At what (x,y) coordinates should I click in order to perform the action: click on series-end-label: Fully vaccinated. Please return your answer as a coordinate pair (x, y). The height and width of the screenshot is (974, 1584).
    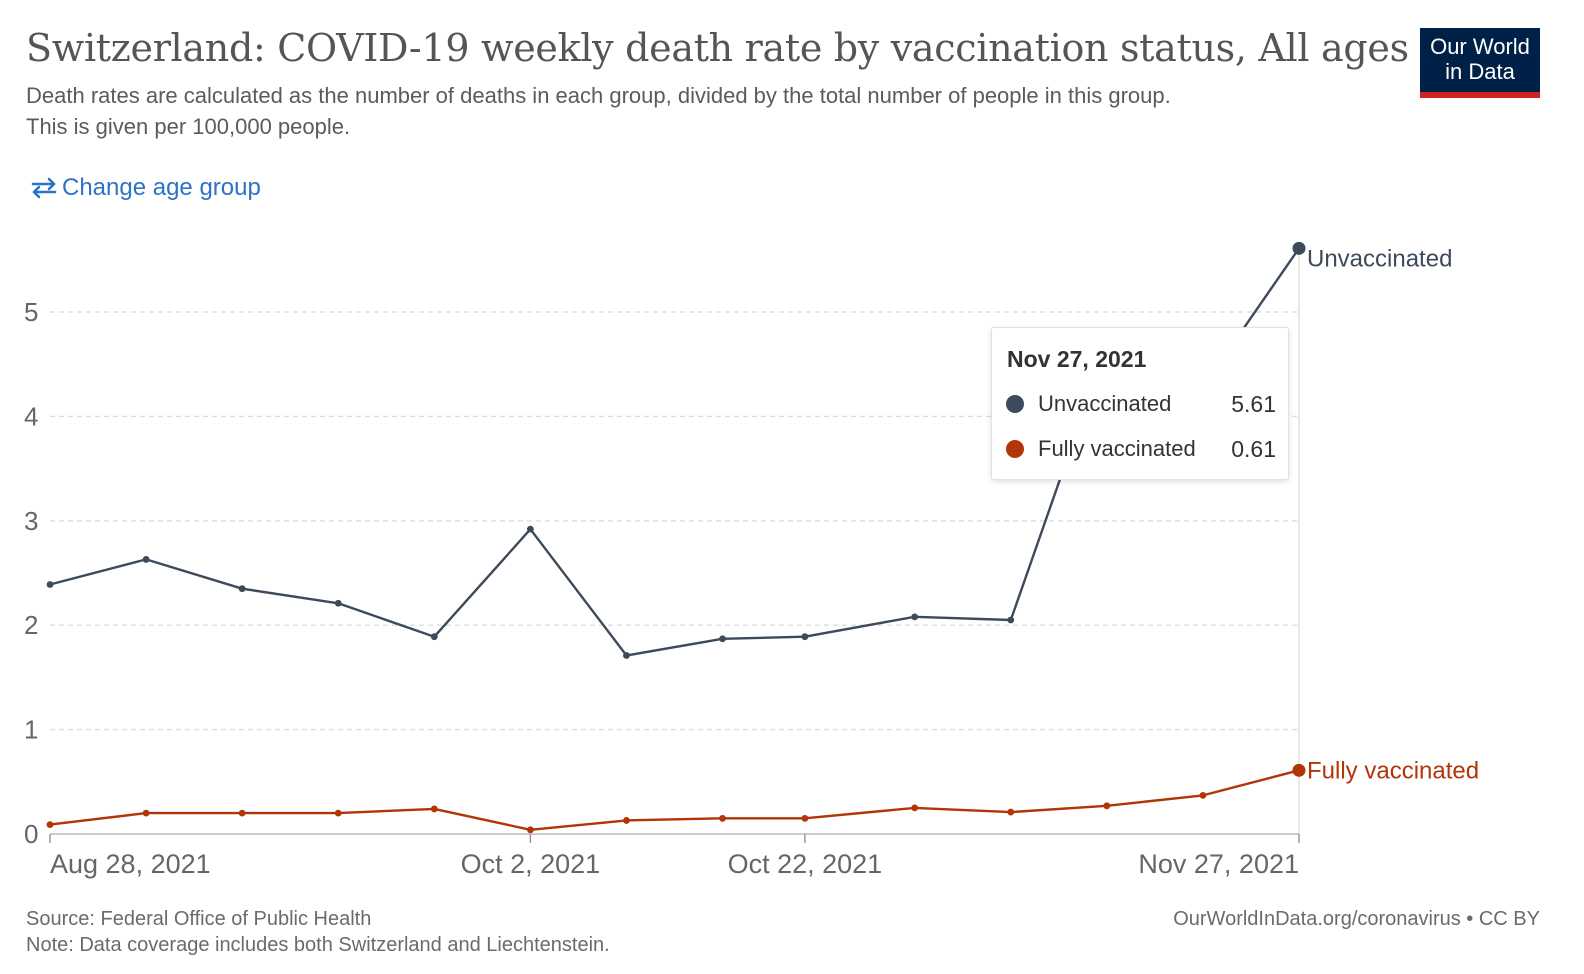
    Looking at the image, I should click on (1393, 770).